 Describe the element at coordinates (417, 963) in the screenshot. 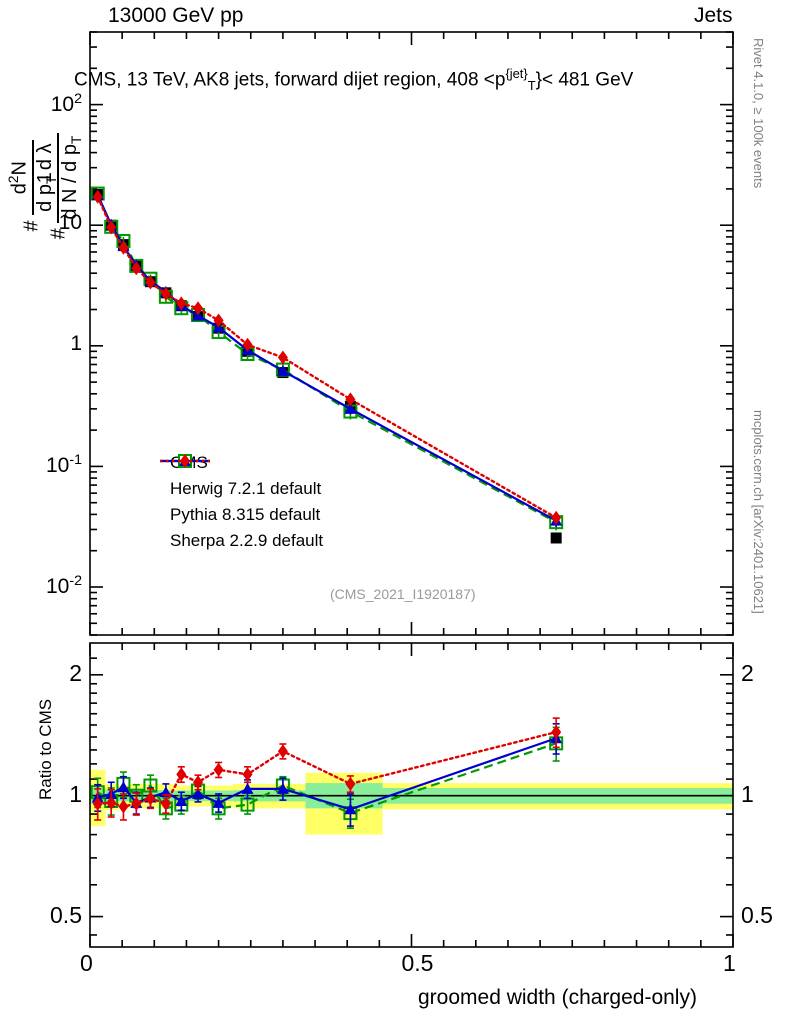

I see `x-tick-label: 0.5` at that location.